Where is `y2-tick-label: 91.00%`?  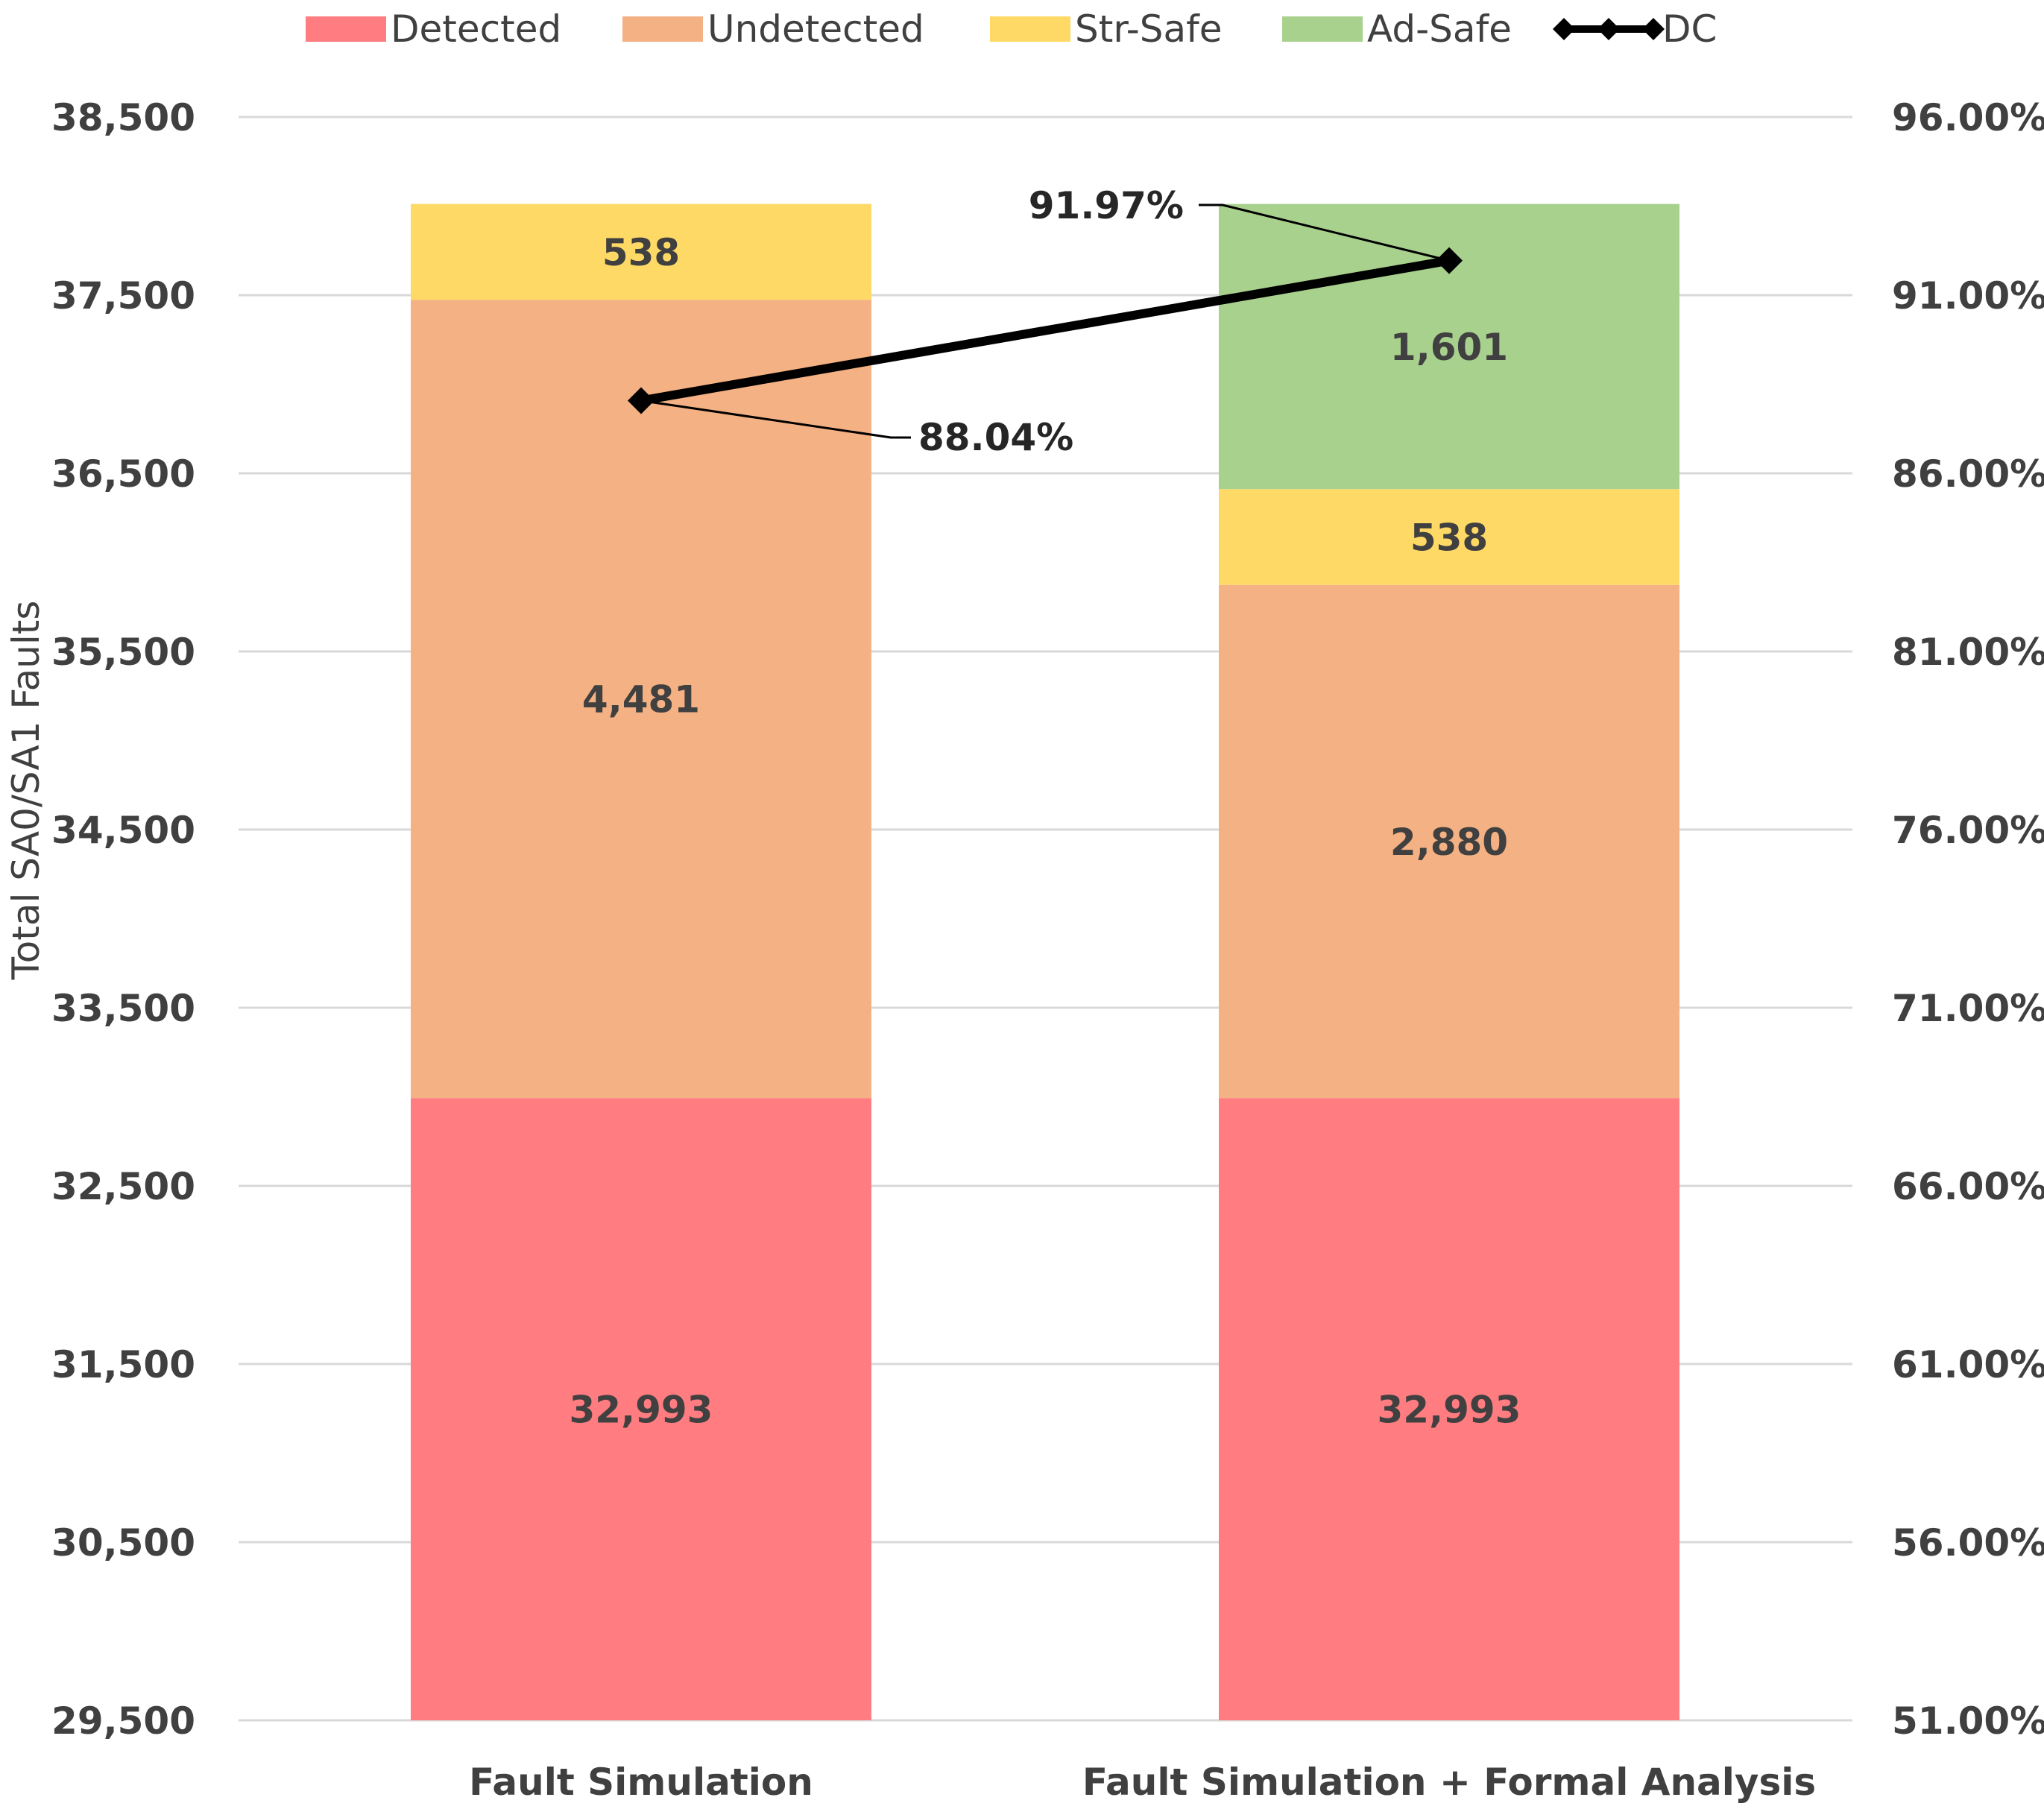
y2-tick-label: 91.00% is located at coordinates (1968, 296).